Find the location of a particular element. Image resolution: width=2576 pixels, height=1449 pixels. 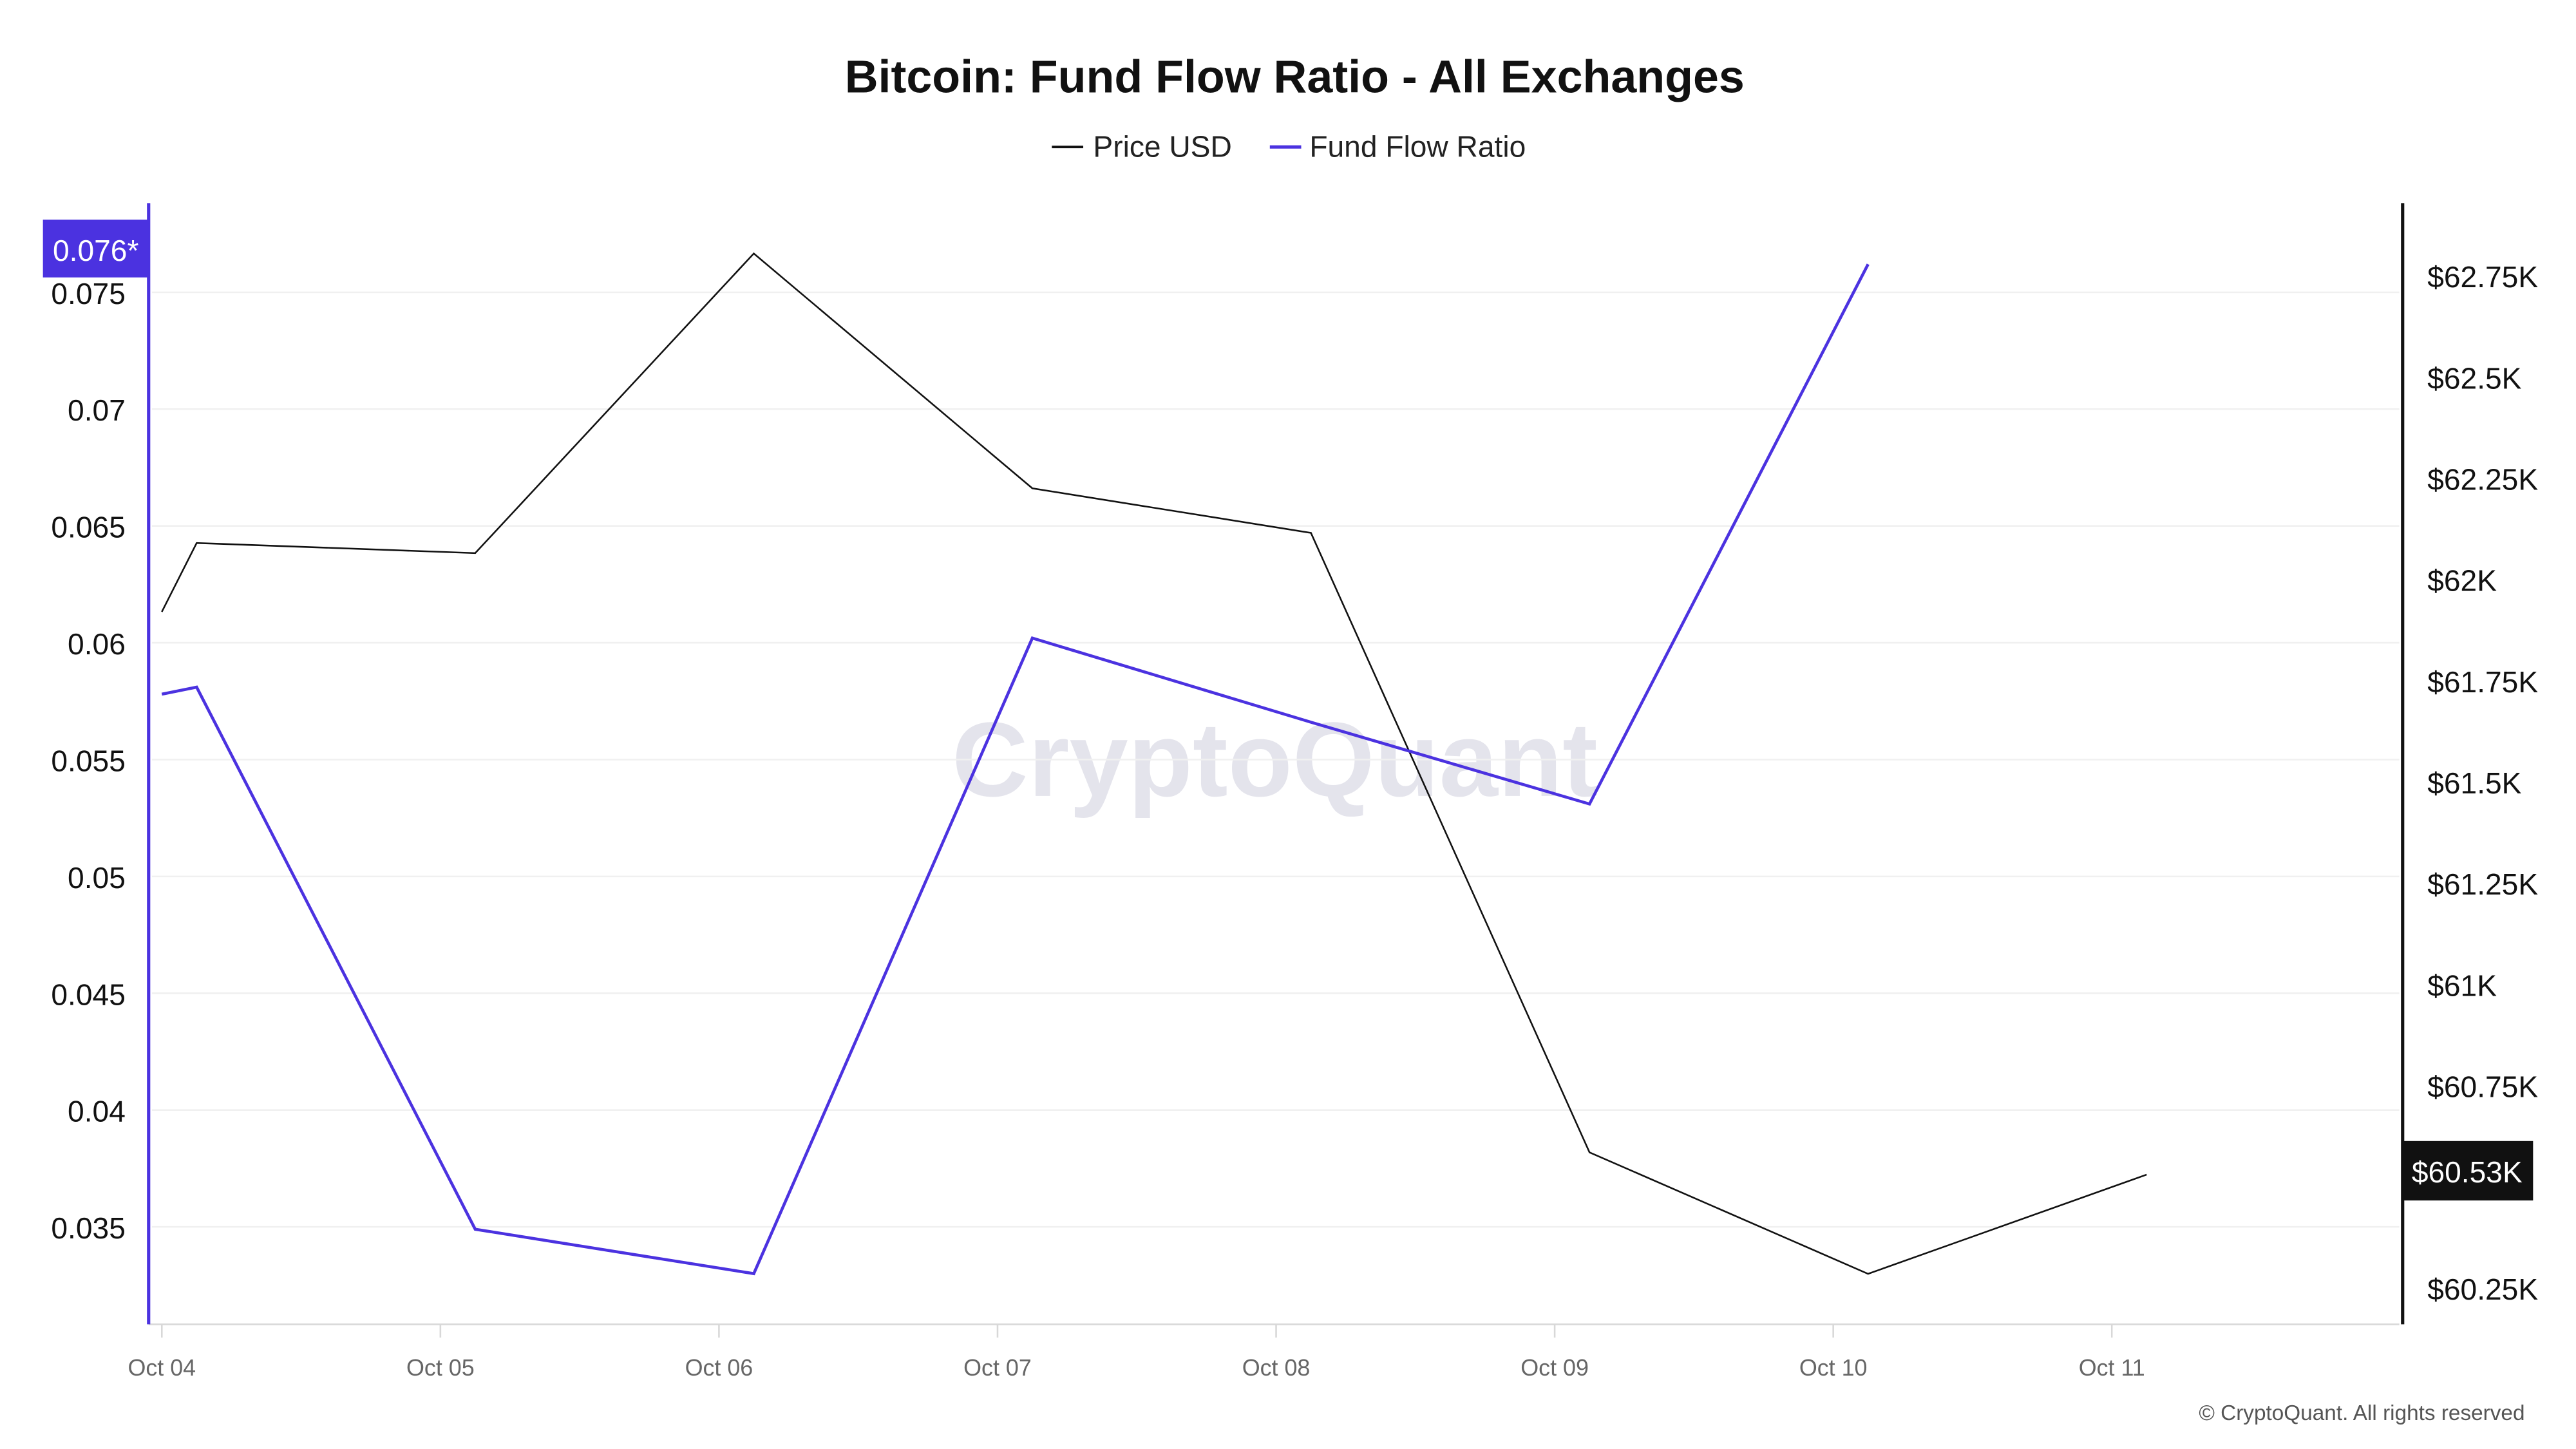

x-tick-label: Oct 11 is located at coordinates (2112, 1368).